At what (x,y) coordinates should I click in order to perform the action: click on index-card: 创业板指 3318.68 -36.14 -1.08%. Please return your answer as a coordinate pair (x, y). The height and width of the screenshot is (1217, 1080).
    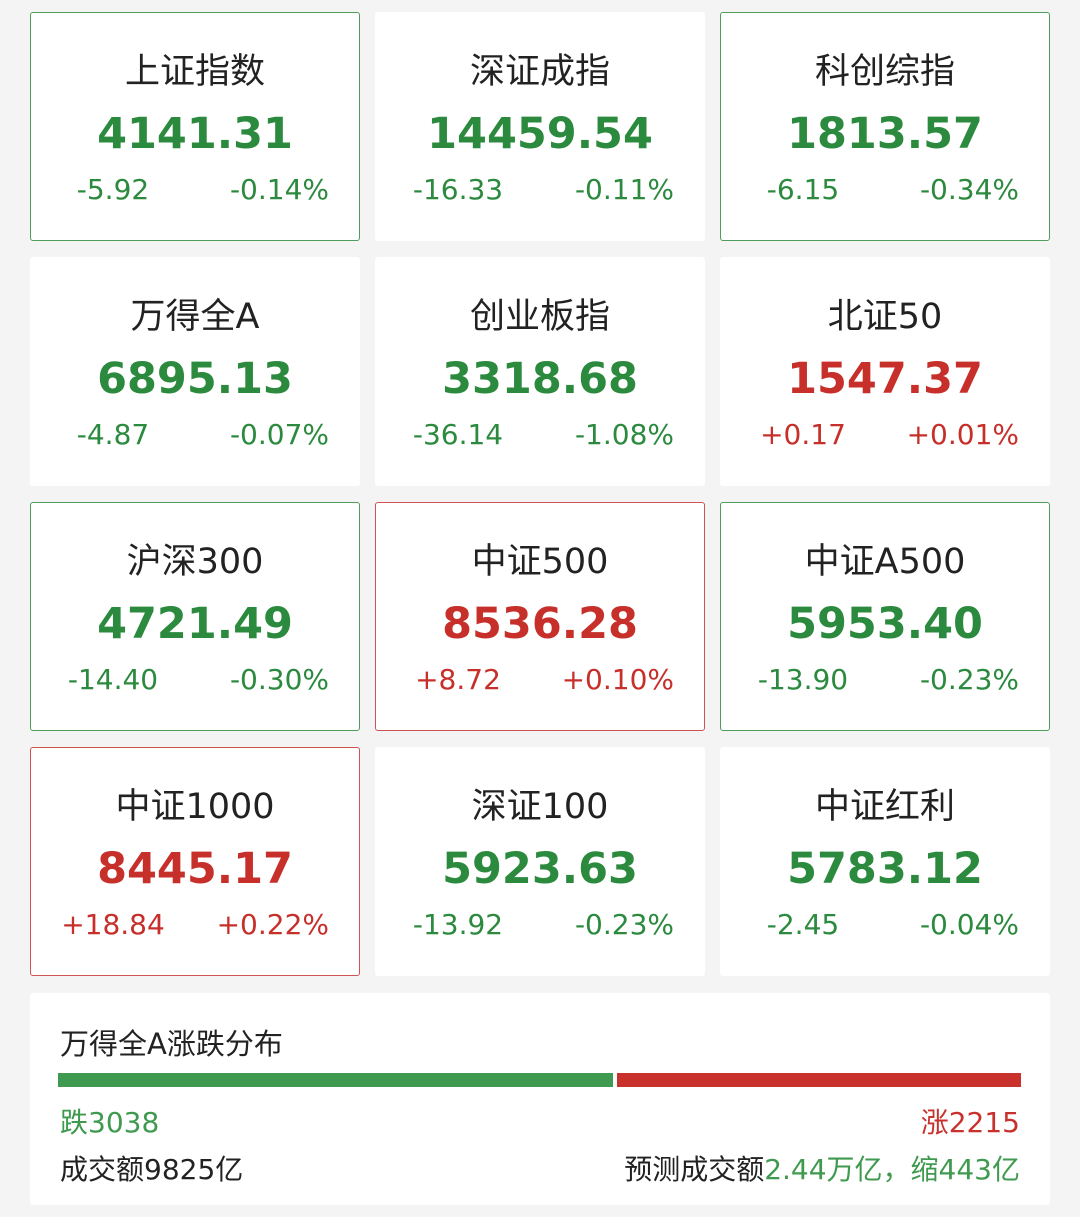
    Looking at the image, I should click on (540, 371).